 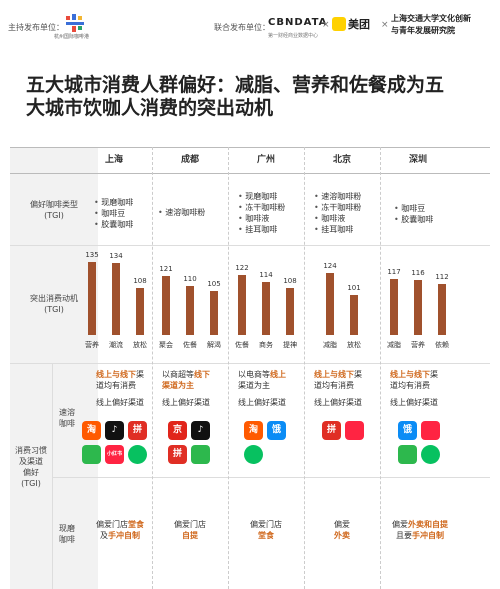 What do you see at coordinates (420, 530) in the screenshot?
I see `fresh-shenzhen: 偏爱外卖和自提 且要手冲自制` at bounding box center [420, 530].